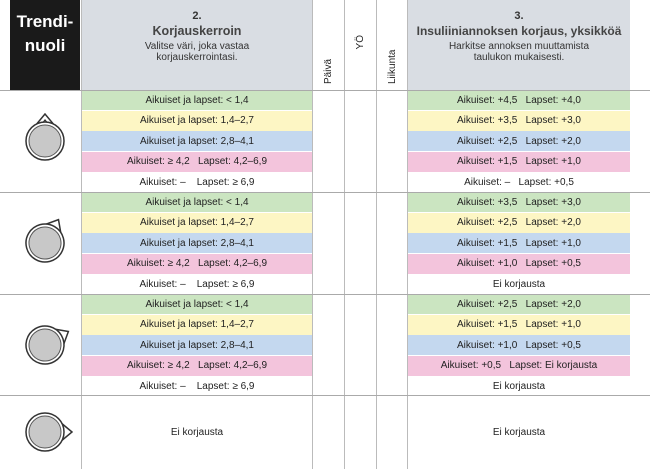 This screenshot has height=469, width=650. I want to click on subtitle: Valitse väri, joka vastaa, so click(197, 46).